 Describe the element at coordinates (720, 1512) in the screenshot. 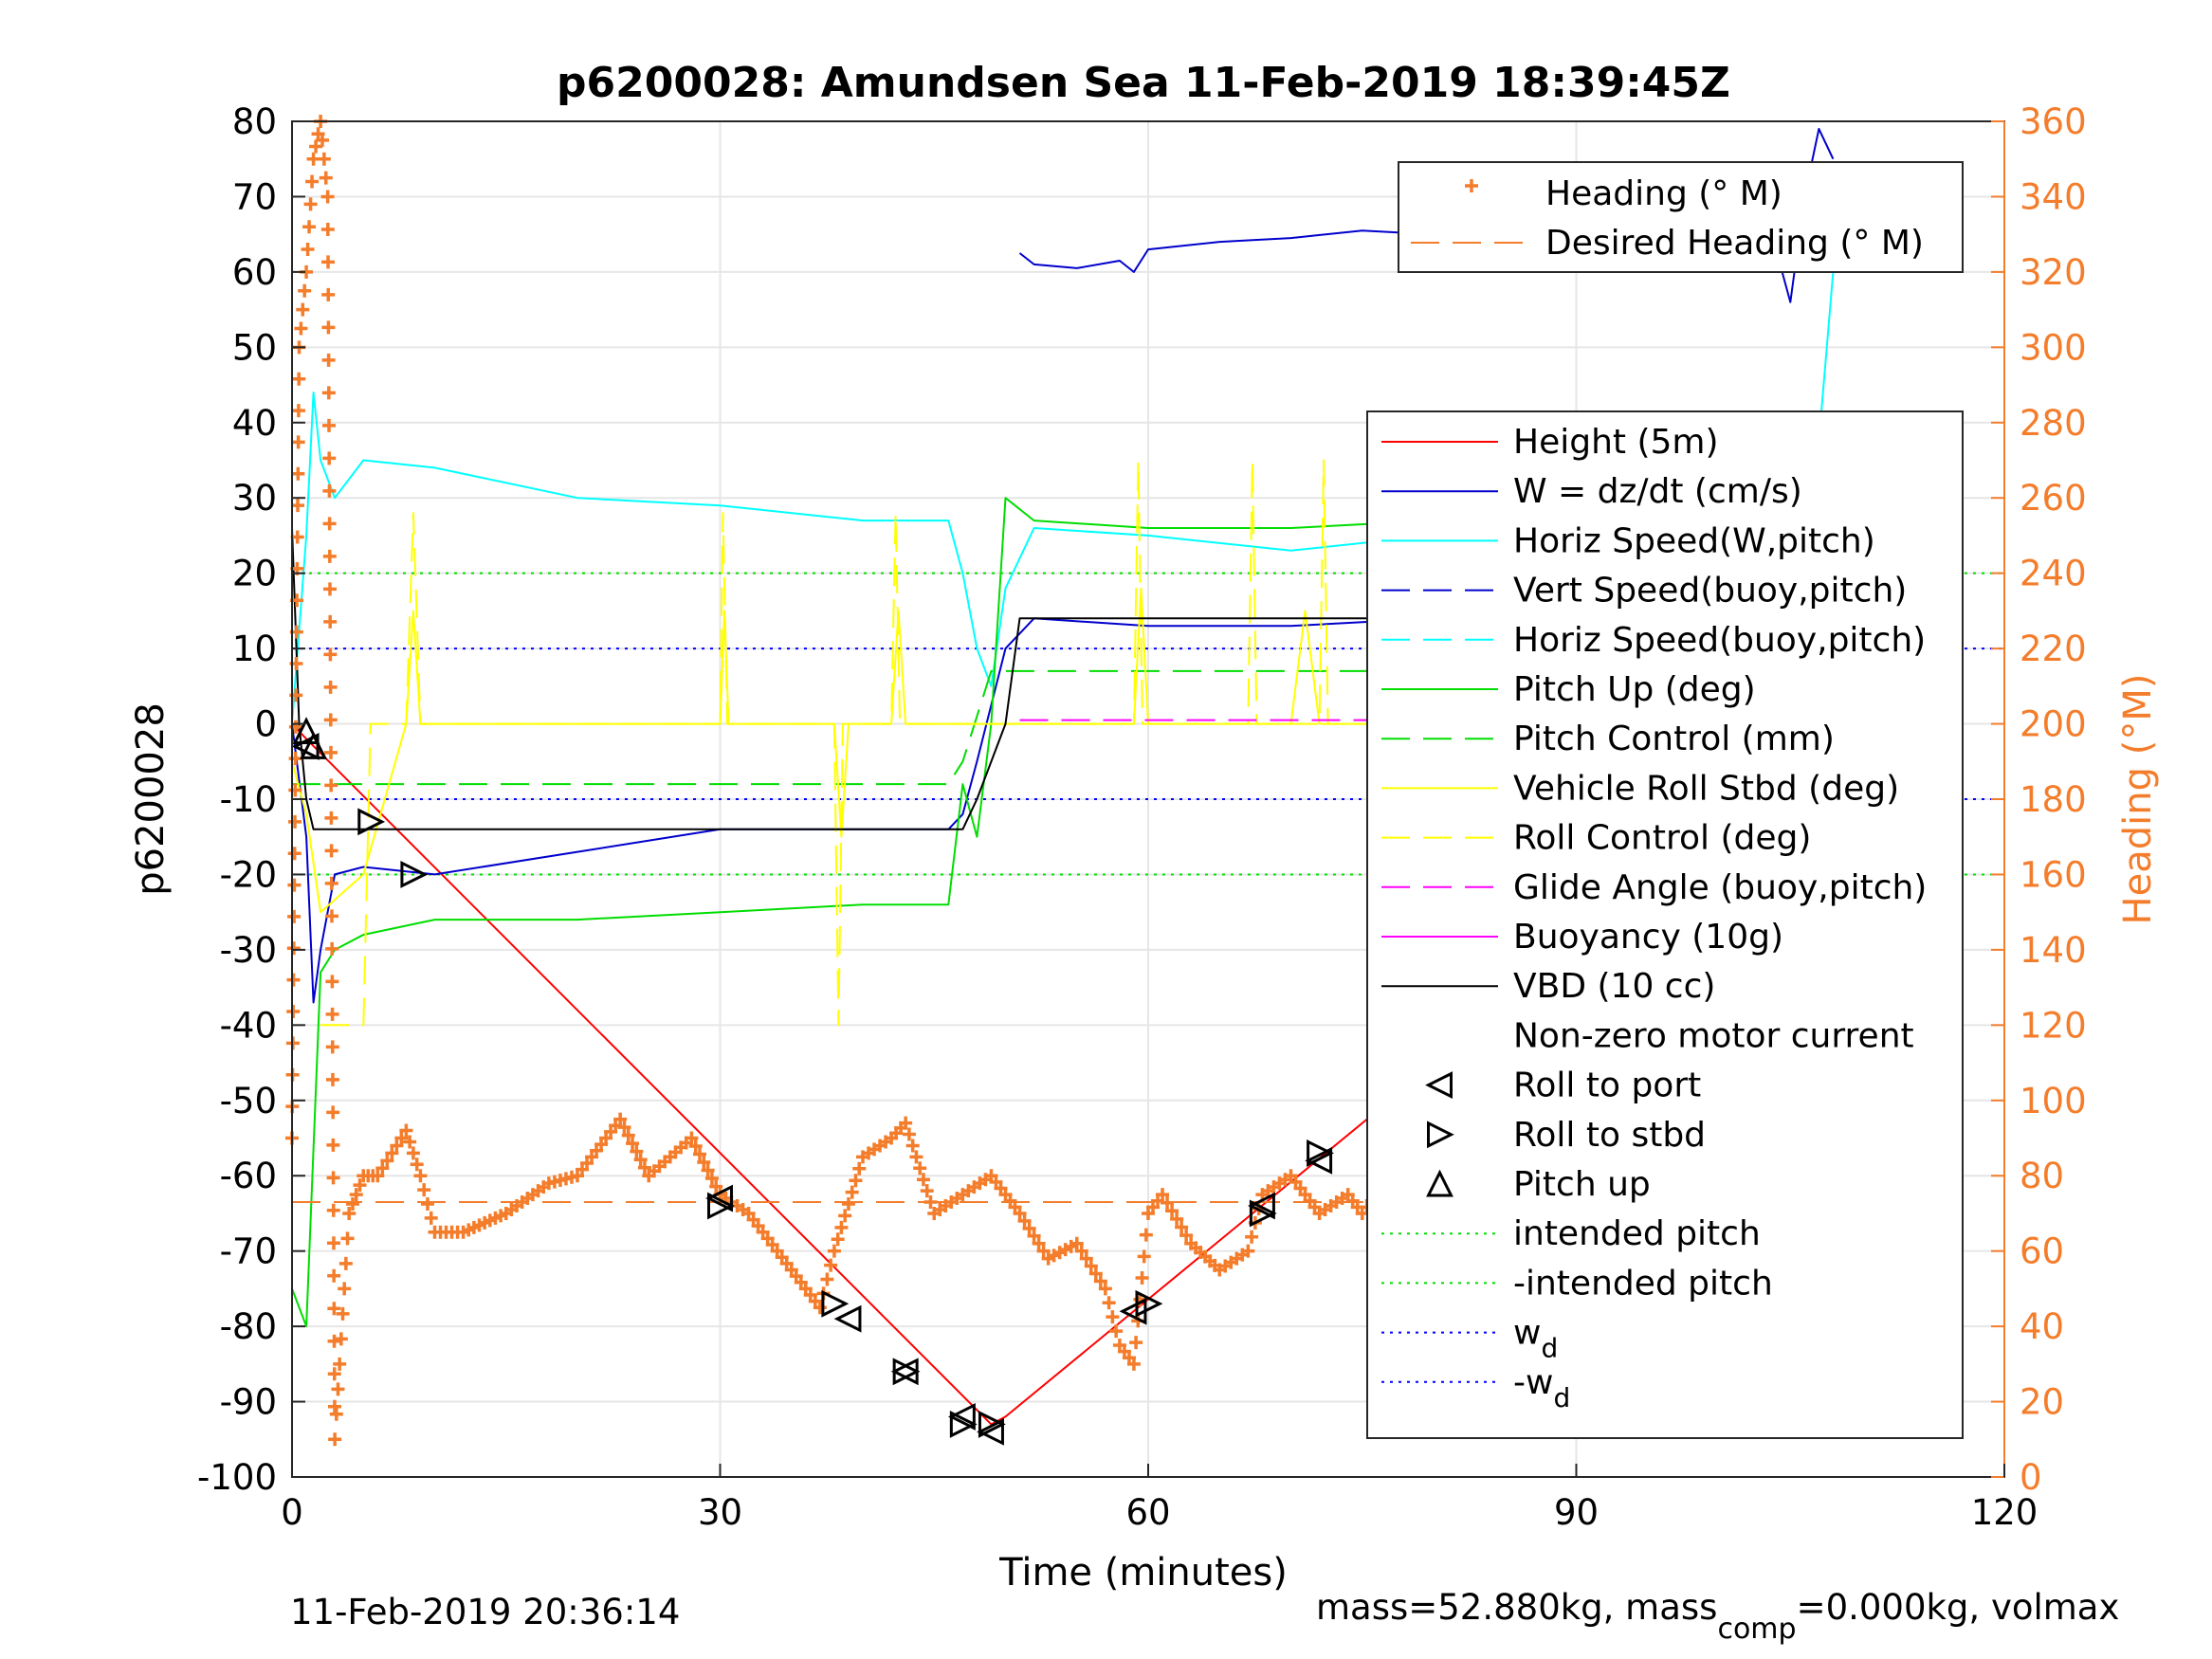

I see `x-tick-label: 30` at that location.